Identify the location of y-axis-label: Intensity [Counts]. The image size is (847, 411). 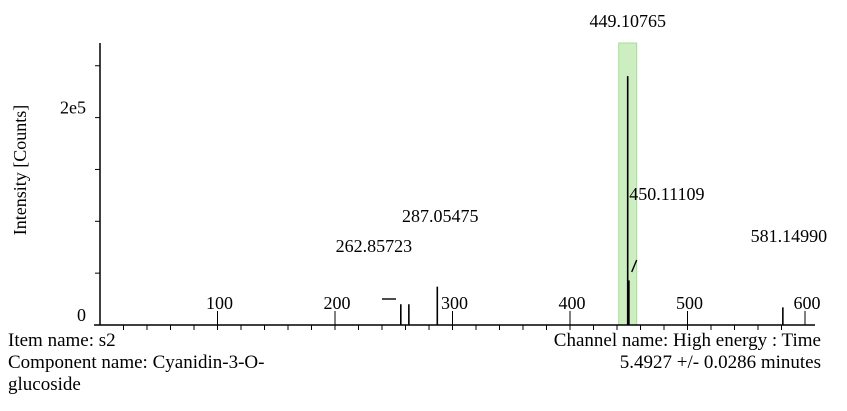
(20, 170).